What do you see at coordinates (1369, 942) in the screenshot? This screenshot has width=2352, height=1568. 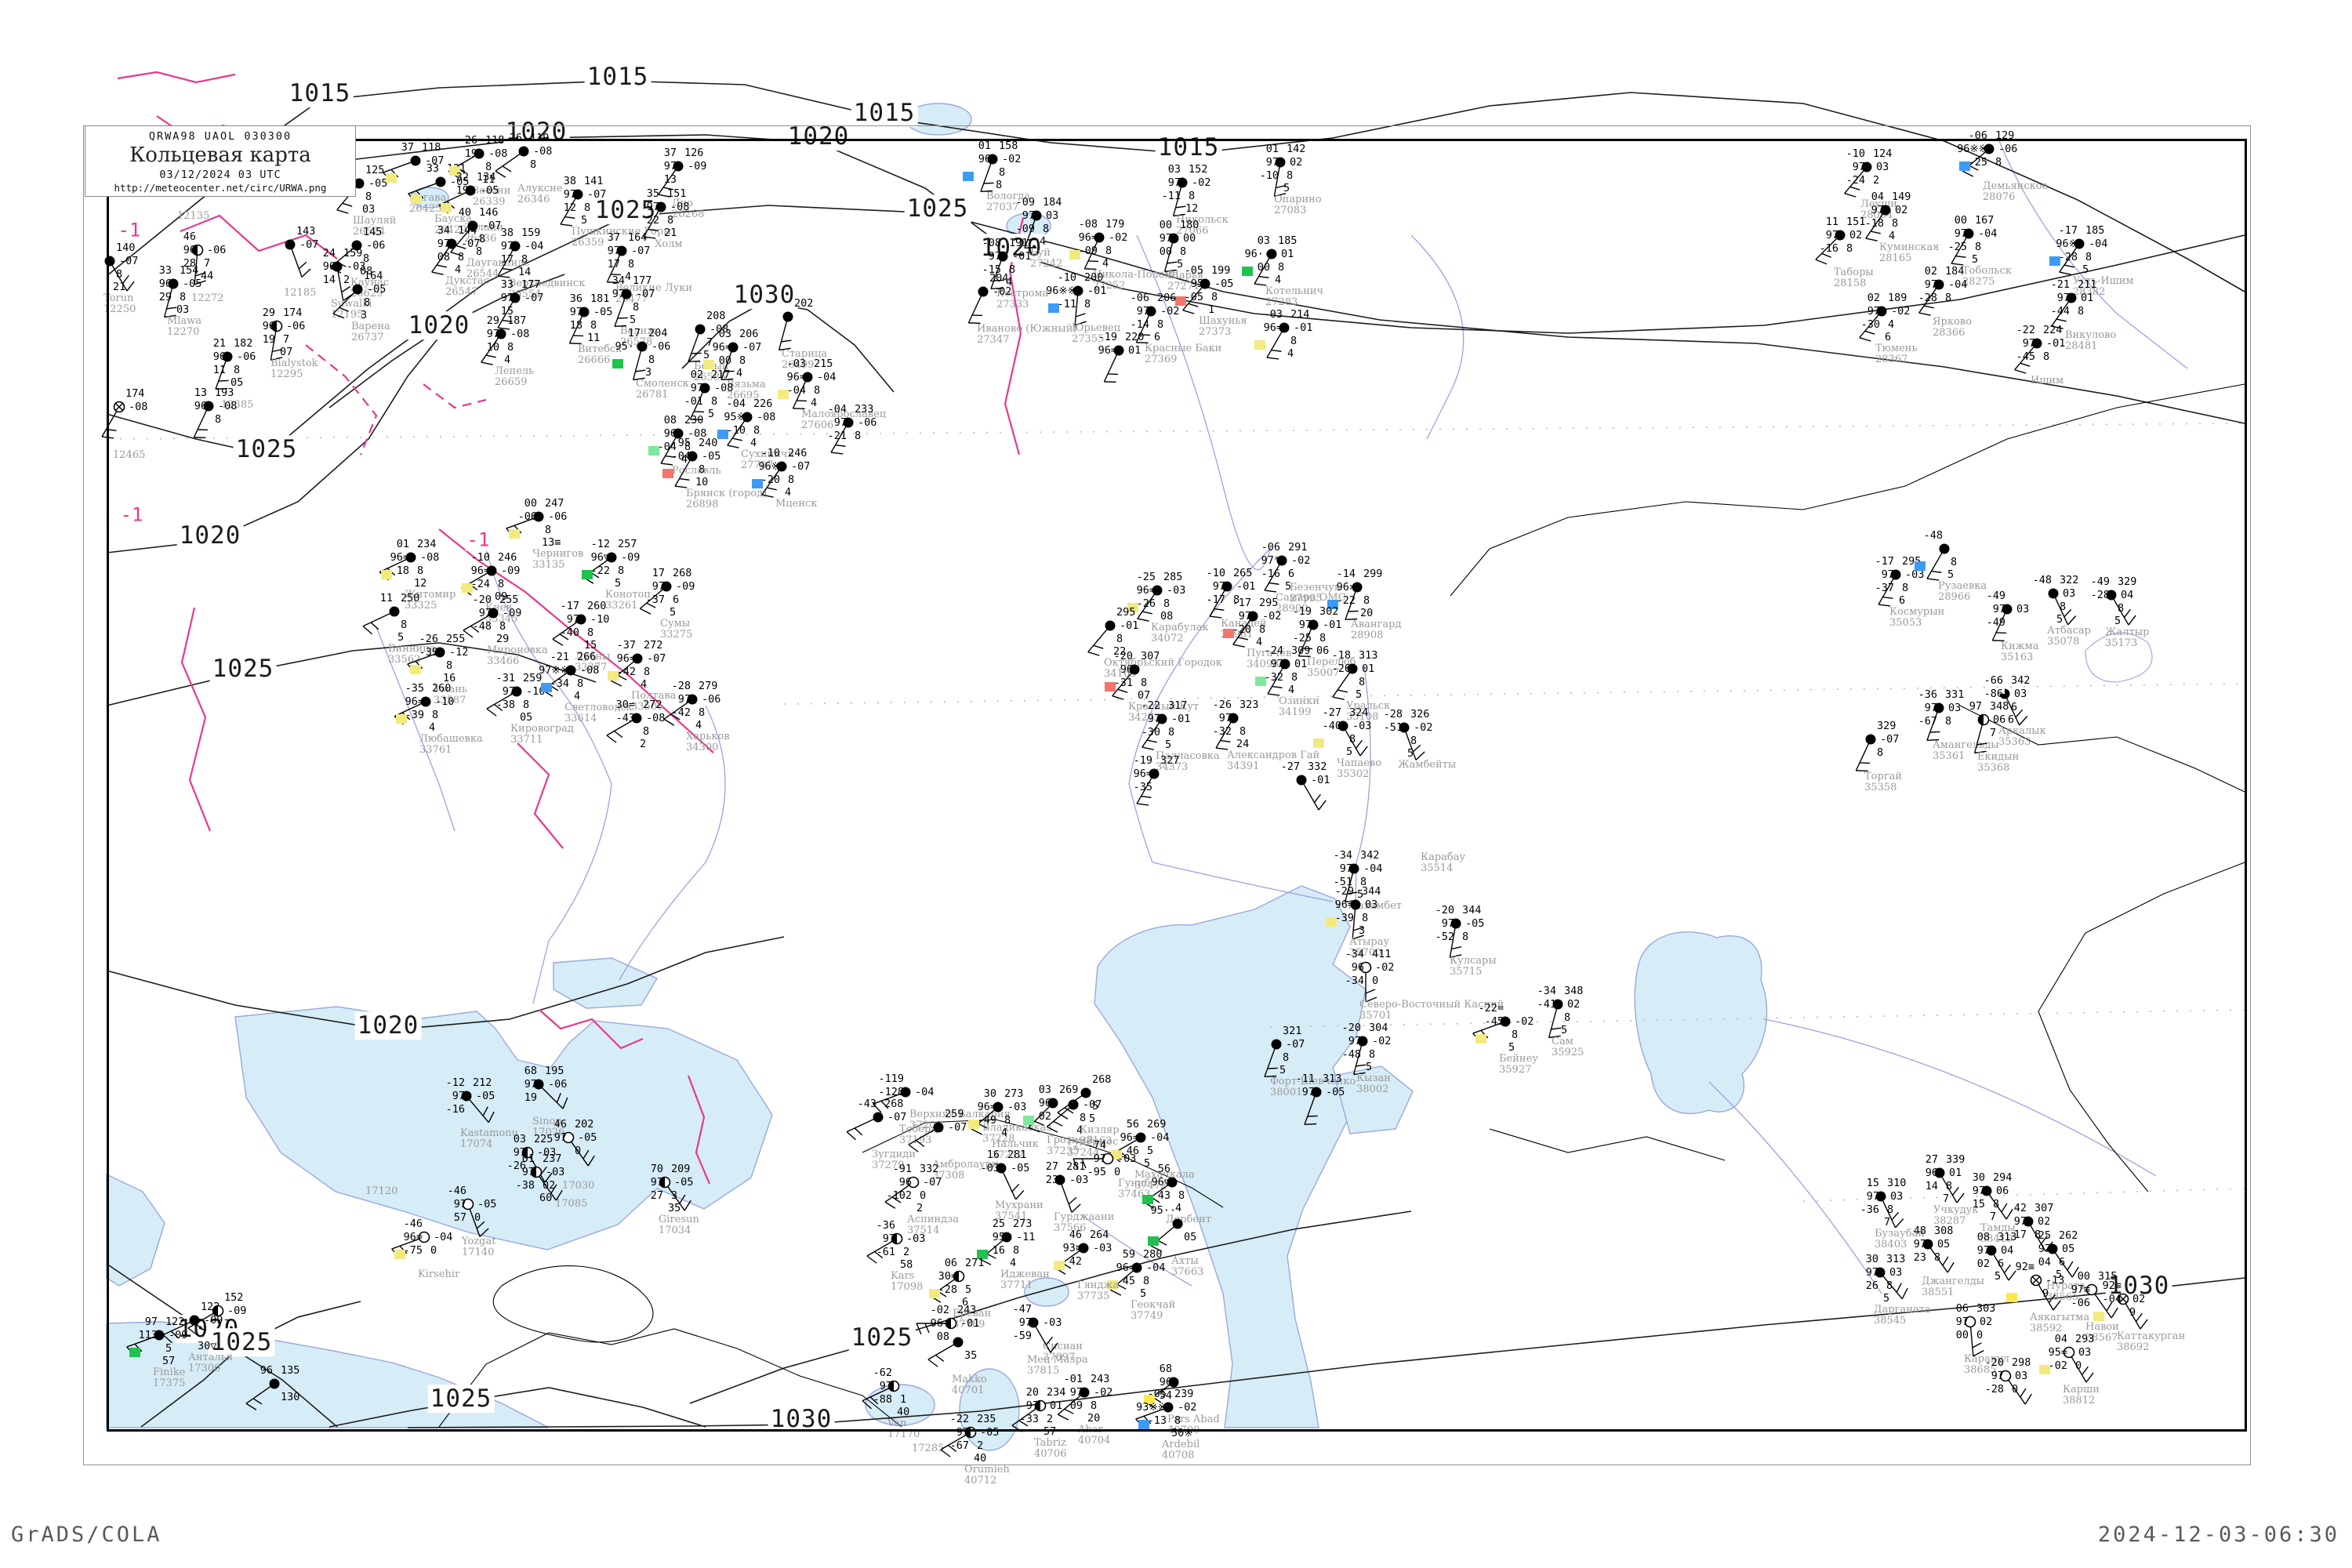 I see `station-name: Атырау` at bounding box center [1369, 942].